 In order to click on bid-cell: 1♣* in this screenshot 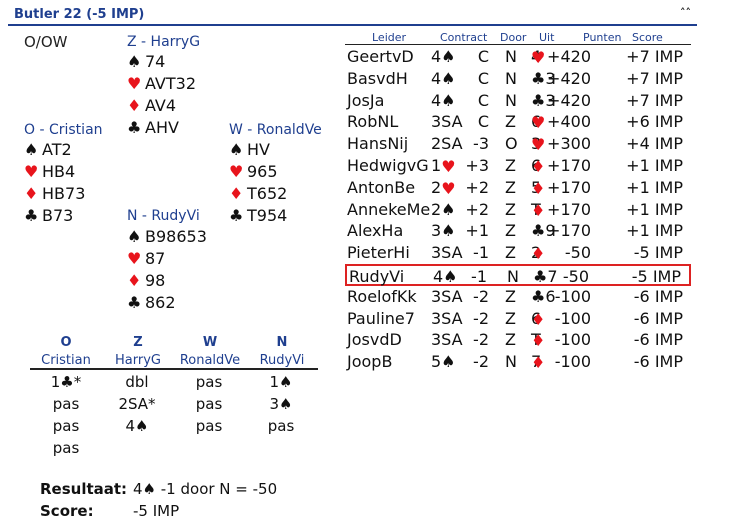, I will do `click(66, 382)`.